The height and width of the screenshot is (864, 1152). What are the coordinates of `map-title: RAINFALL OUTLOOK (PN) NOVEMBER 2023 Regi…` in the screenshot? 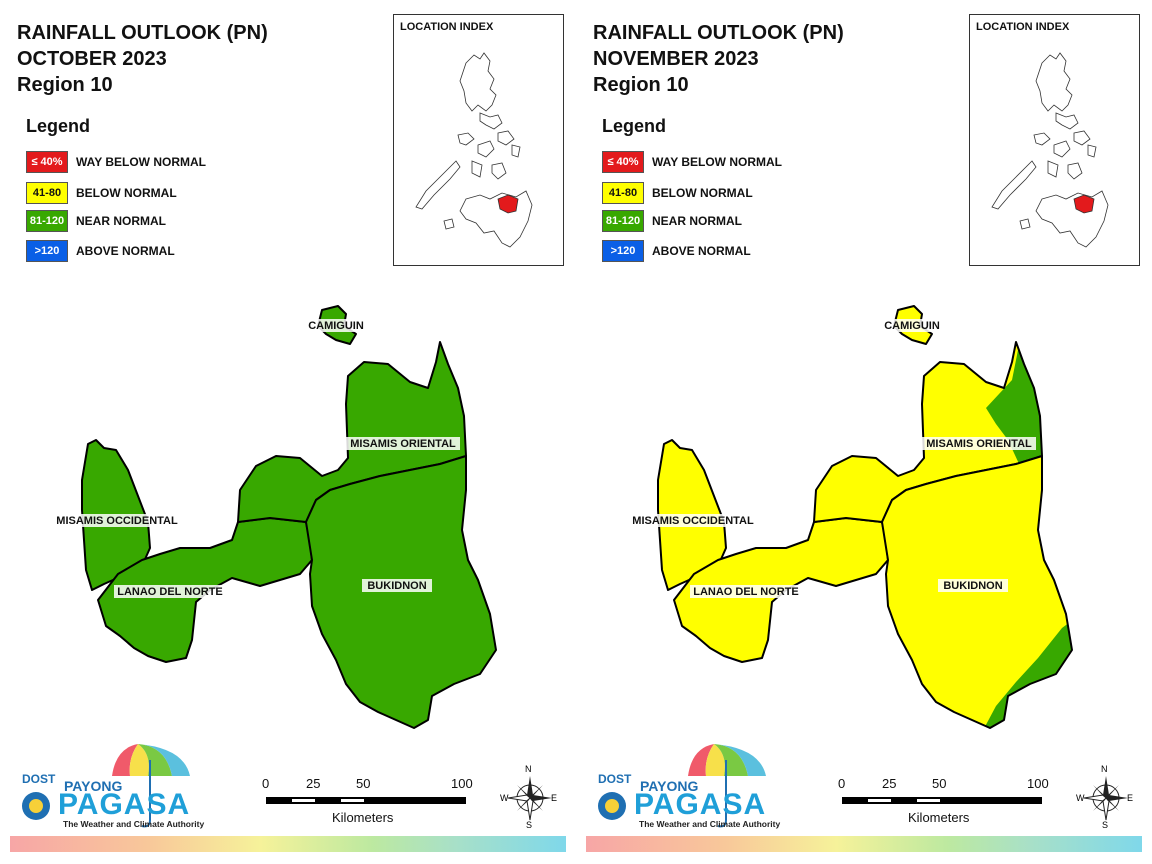 It's located at (718, 59).